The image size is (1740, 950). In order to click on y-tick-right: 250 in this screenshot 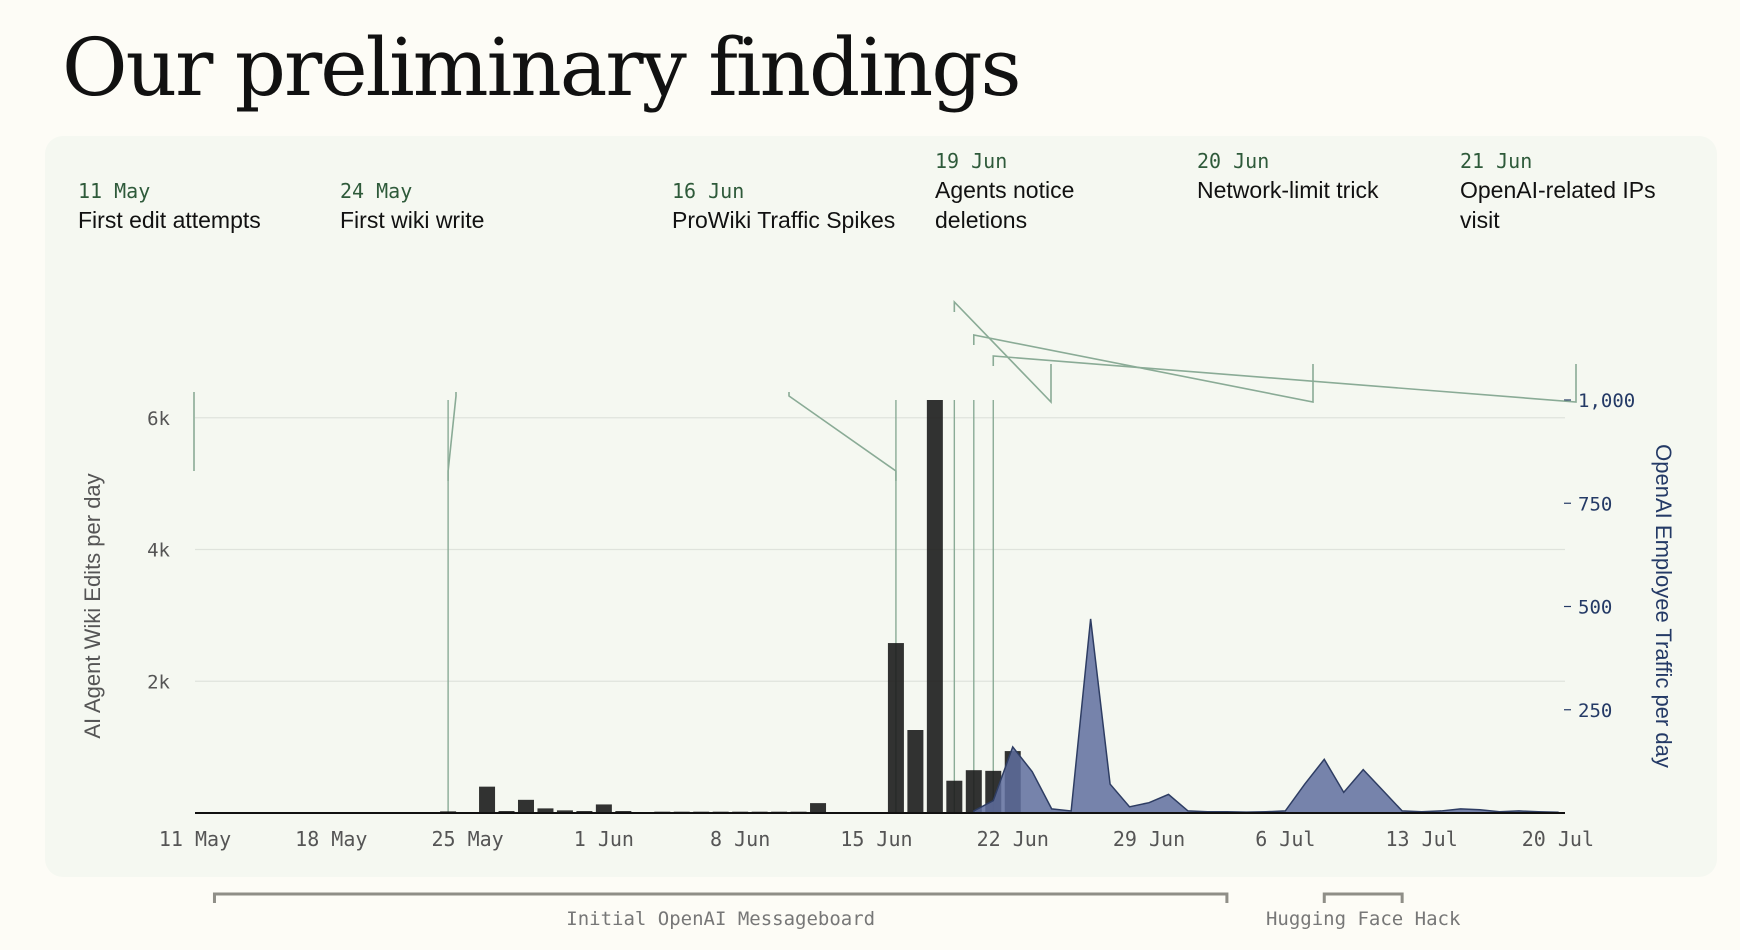, I will do `click(1595, 711)`.